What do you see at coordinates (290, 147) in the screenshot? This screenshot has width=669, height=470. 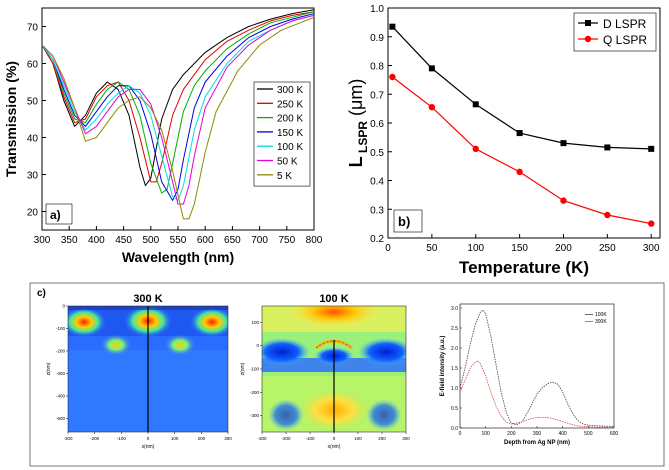 I see `legend-label: 100 K` at bounding box center [290, 147].